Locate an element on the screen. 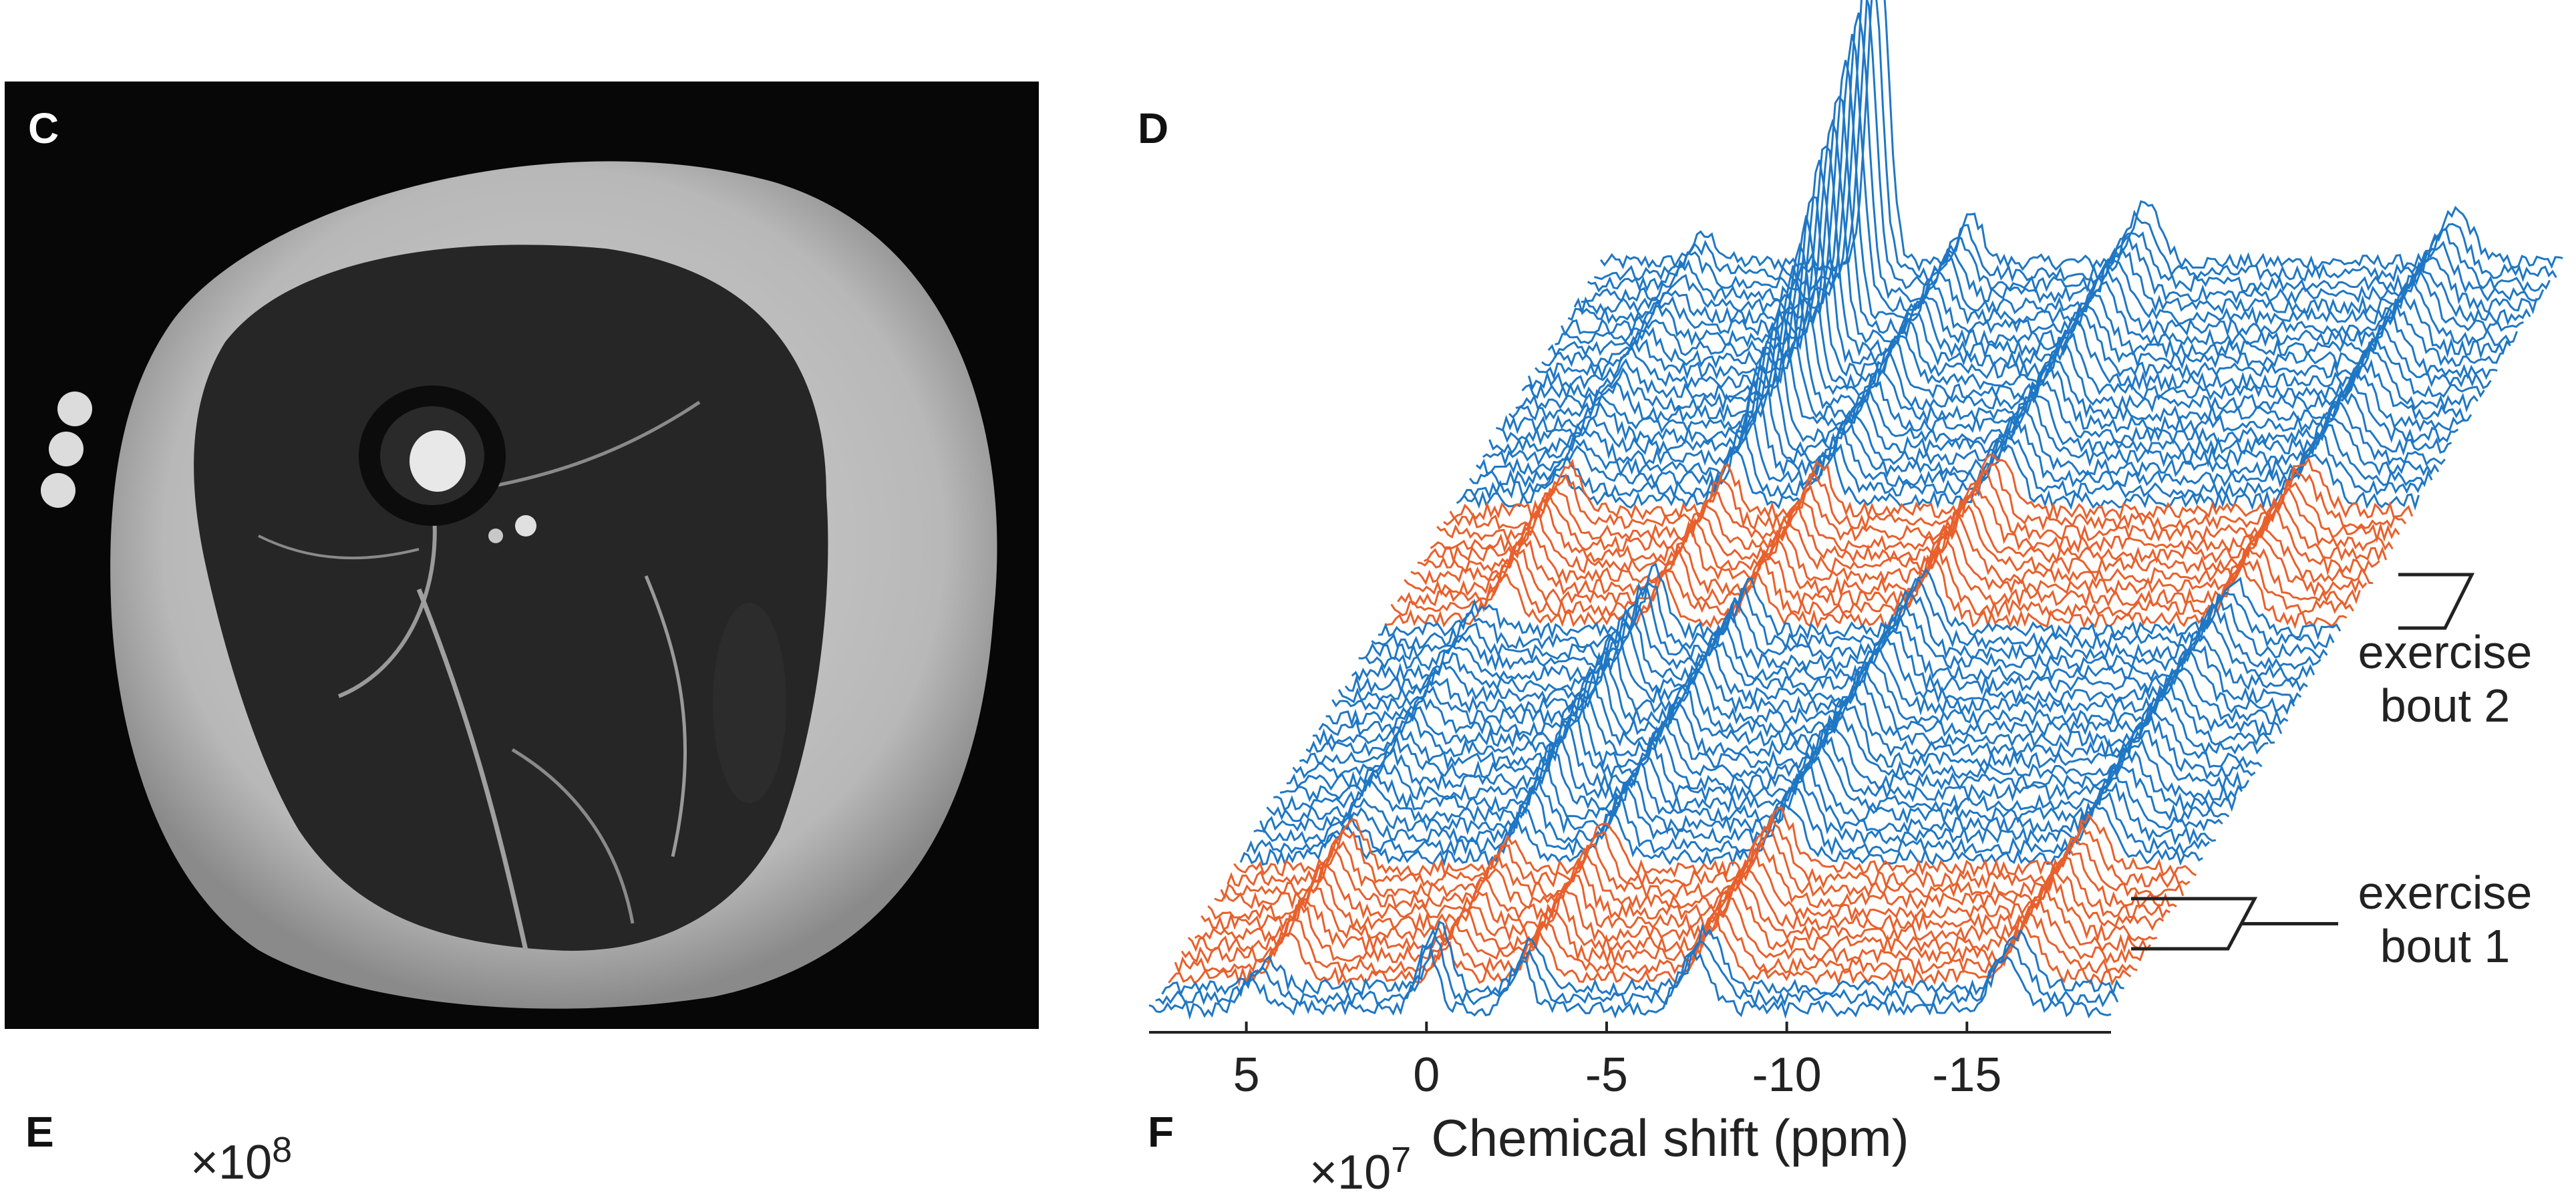 The image size is (2576, 1200). series-annotation-label: exercise bout 1 is located at coordinates (2445, 919).